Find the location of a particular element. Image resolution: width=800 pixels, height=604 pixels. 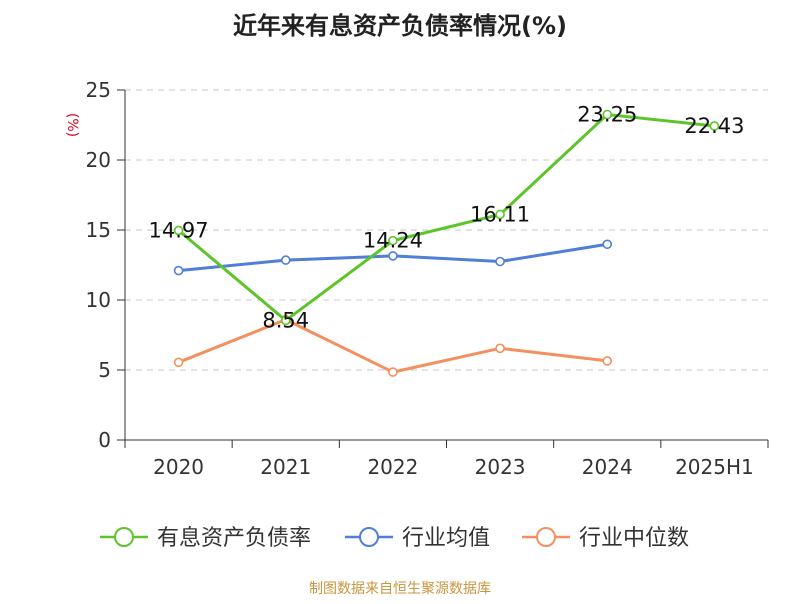

y-tick-label: 5 is located at coordinates (104, 370).